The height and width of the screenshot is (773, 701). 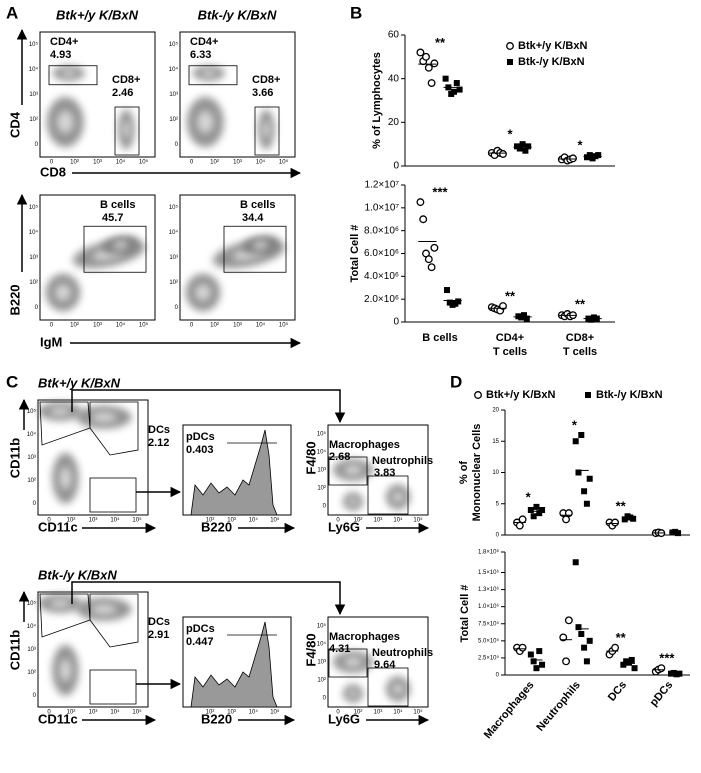 What do you see at coordinates (510, 134) in the screenshot?
I see `significance: *` at bounding box center [510, 134].